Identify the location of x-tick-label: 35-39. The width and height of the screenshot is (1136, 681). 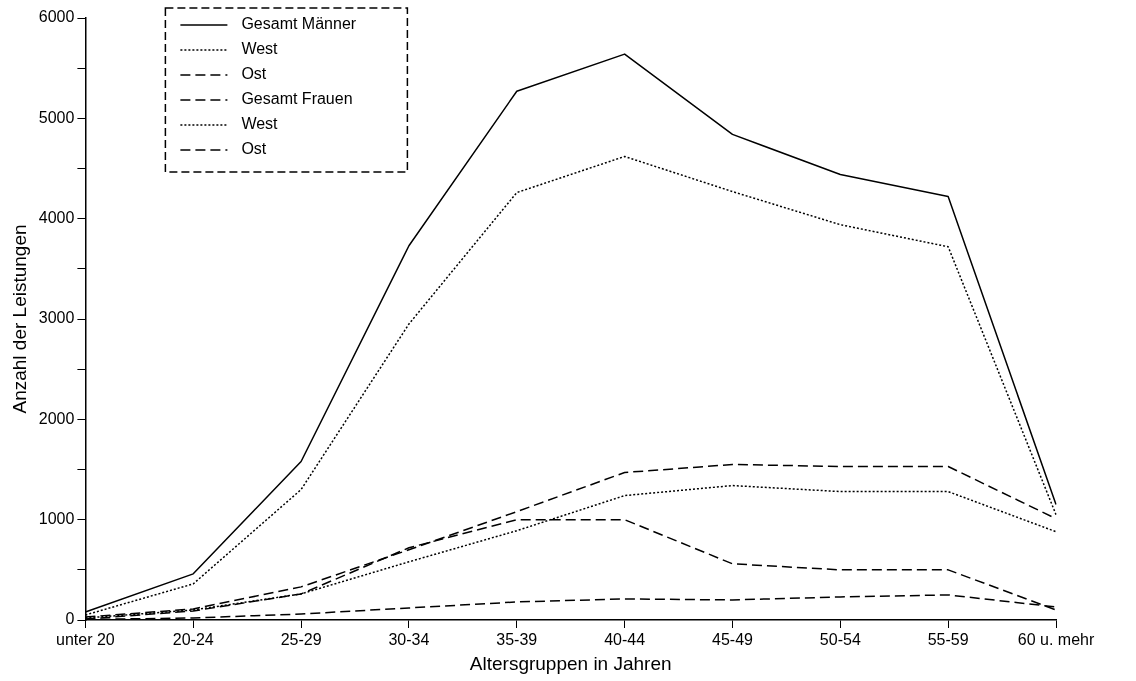
(517, 640).